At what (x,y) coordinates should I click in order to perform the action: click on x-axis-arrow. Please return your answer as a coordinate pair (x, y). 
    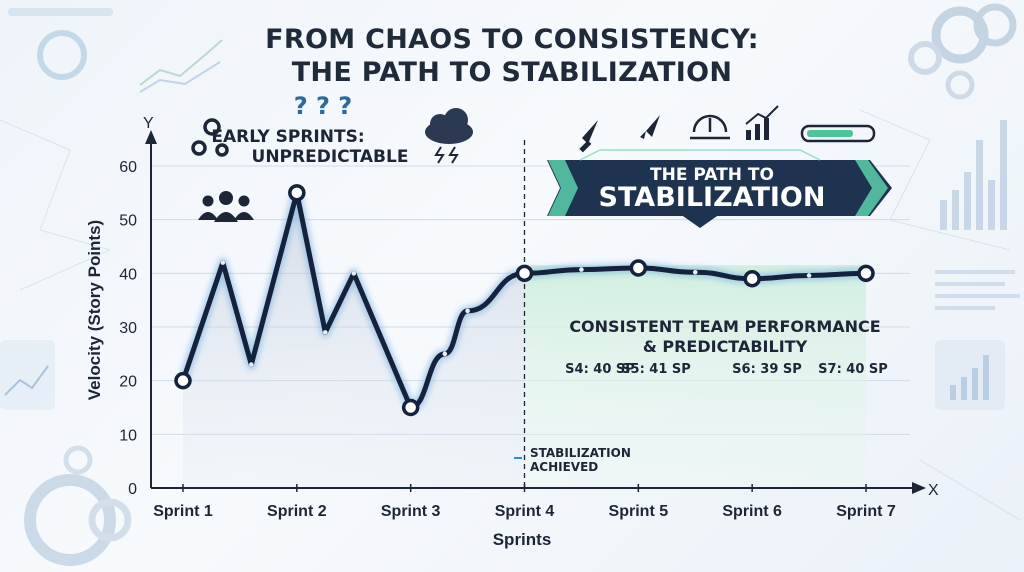
    Looking at the image, I should click on (919, 488).